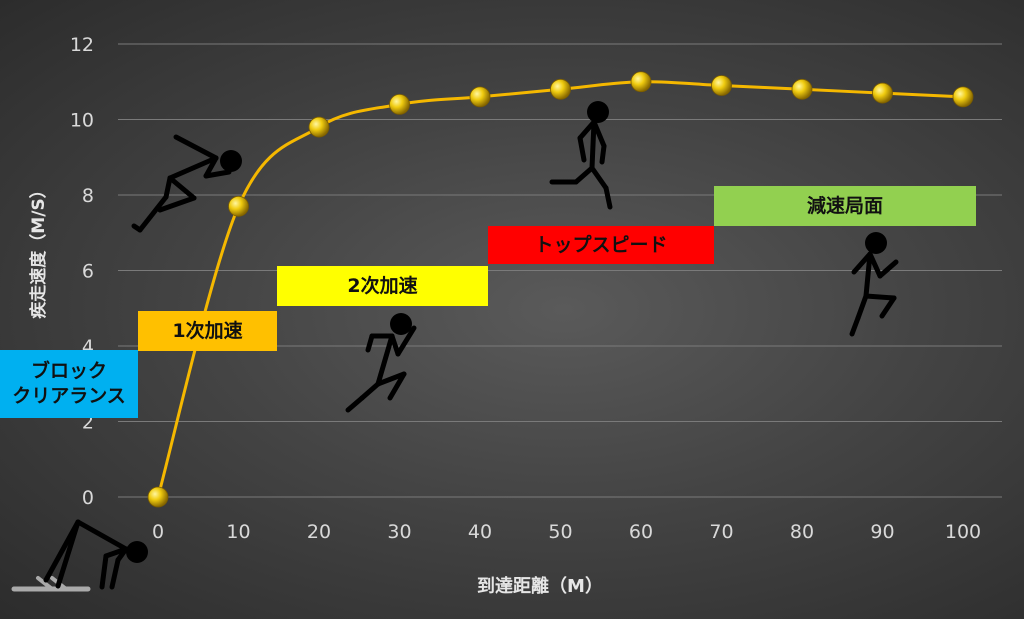 The height and width of the screenshot is (619, 1024). I want to click on runner-deceleration-icon, so click(874, 284).